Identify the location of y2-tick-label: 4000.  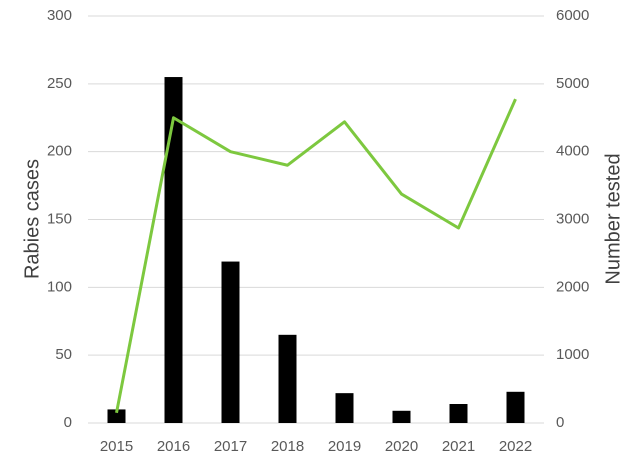
(572, 151).